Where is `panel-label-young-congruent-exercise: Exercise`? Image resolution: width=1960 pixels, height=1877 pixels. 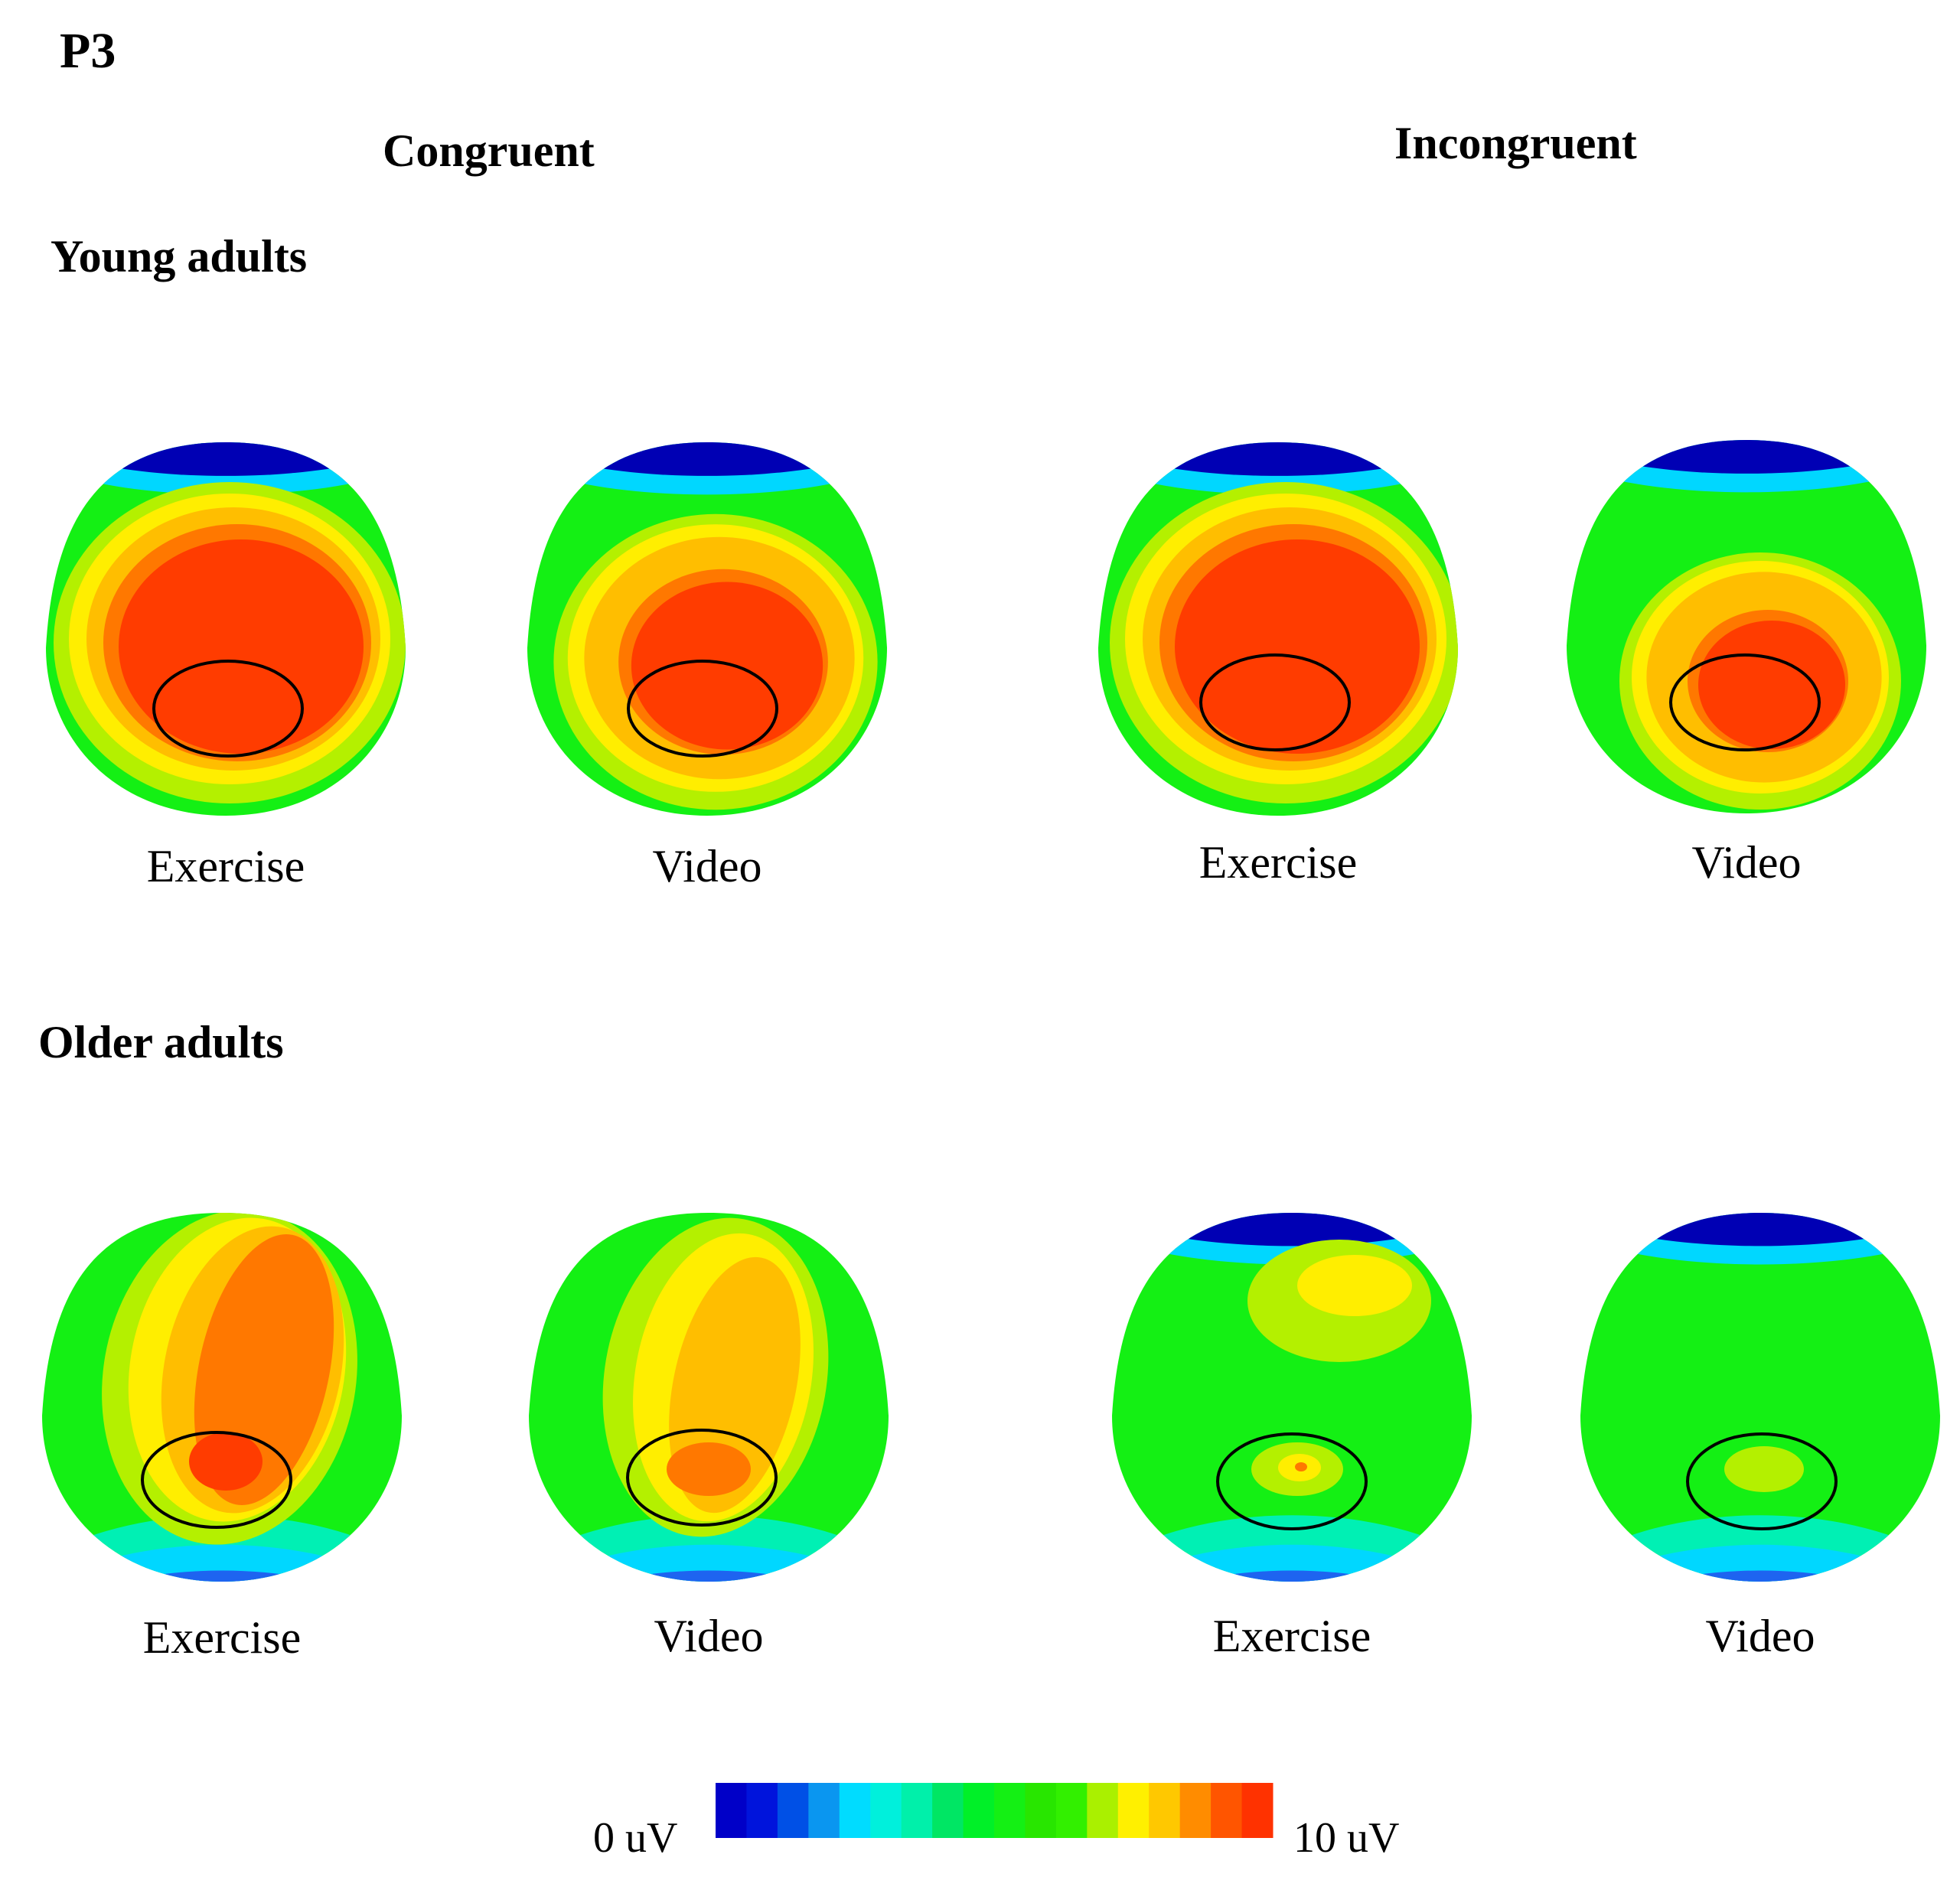
panel-label-young-congruent-exercise: Exercise is located at coordinates (226, 866).